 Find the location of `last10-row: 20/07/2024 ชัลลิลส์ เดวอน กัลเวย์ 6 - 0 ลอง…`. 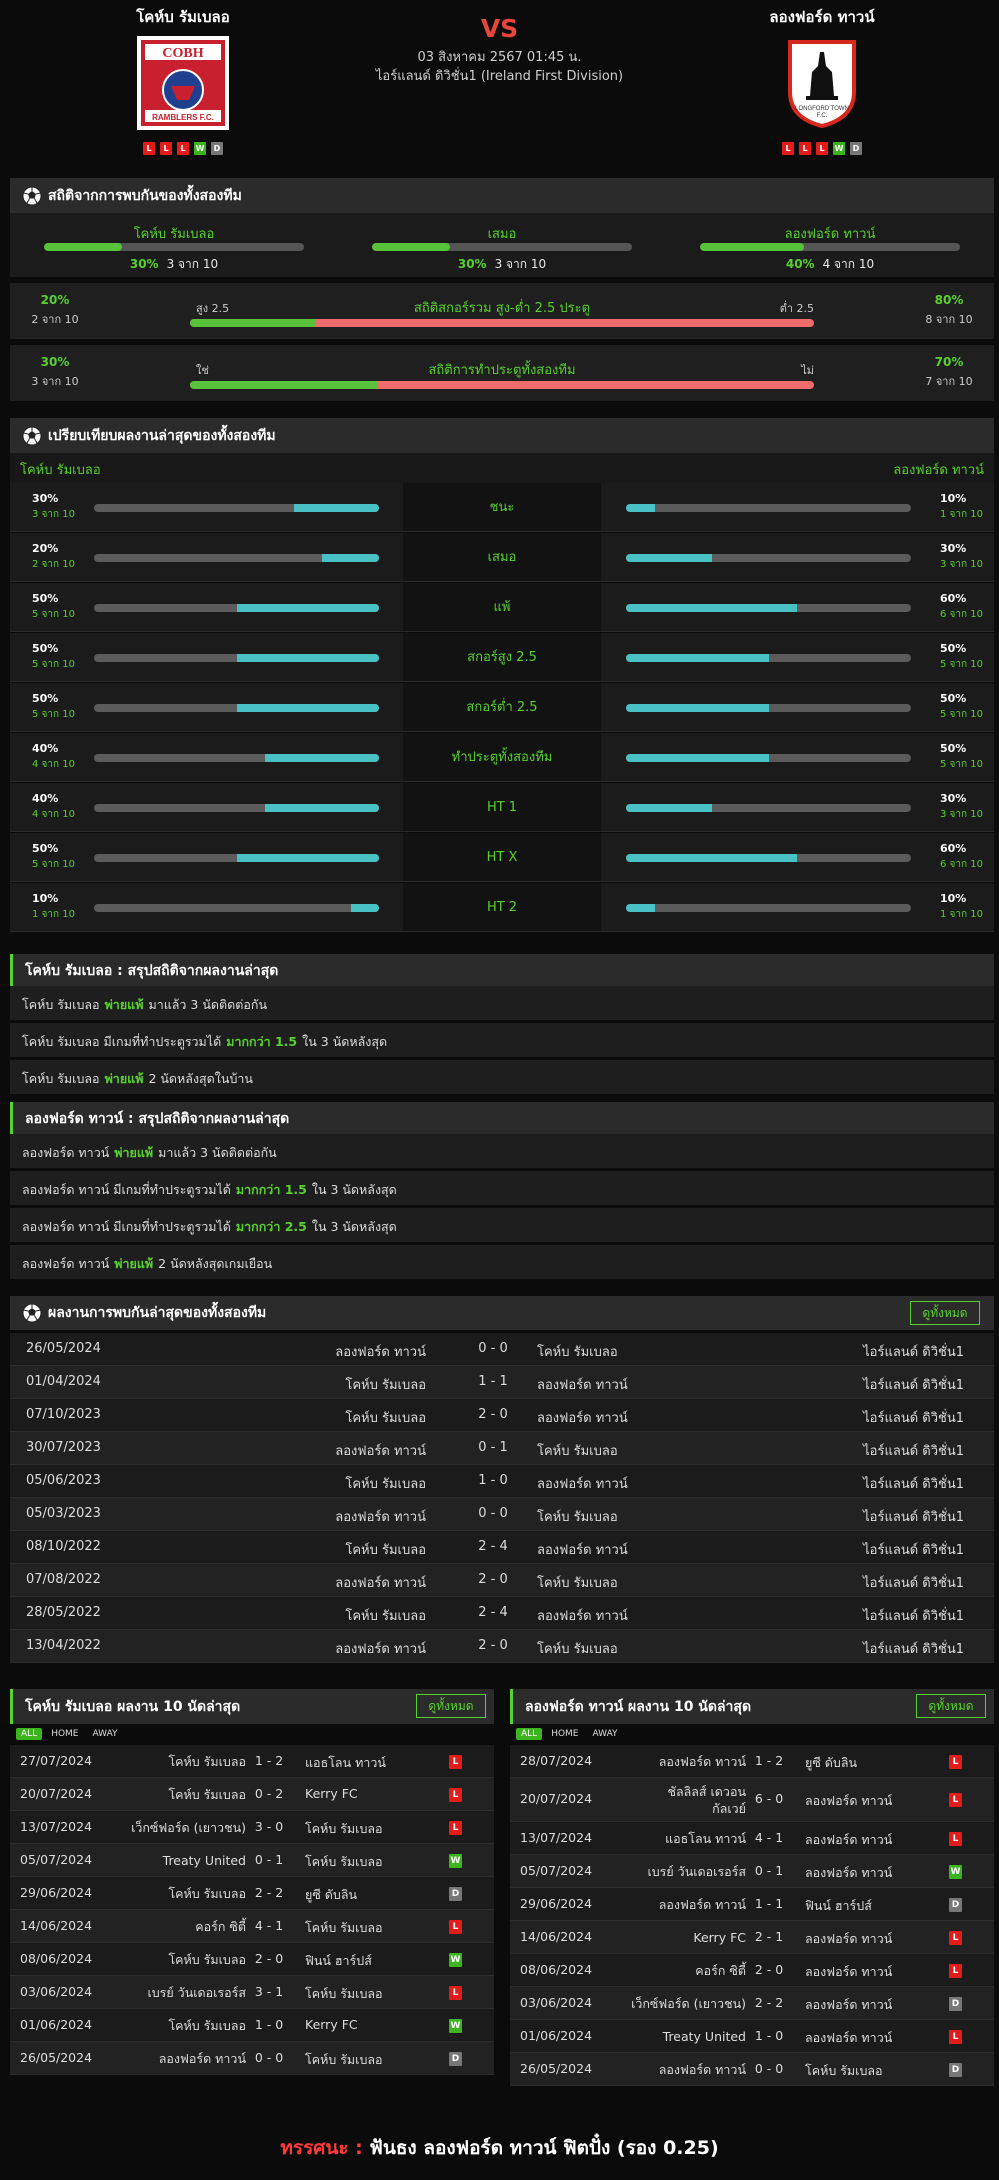

last10-row: 20/07/2024 ชัลลิลส์ เดวอน กัลเวย์ 6 - 0 ลอง… is located at coordinates (752, 1800).